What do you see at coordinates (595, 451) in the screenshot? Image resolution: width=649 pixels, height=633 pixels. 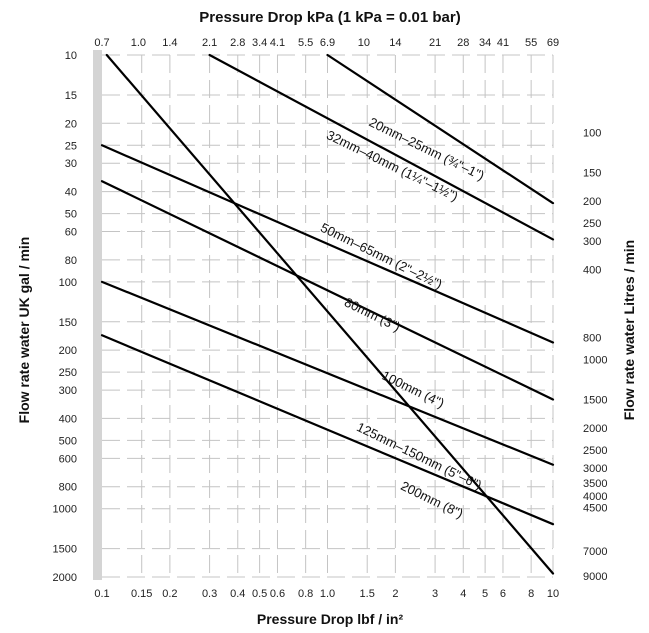 I see `y-tick-right-10: 2500` at bounding box center [595, 451].